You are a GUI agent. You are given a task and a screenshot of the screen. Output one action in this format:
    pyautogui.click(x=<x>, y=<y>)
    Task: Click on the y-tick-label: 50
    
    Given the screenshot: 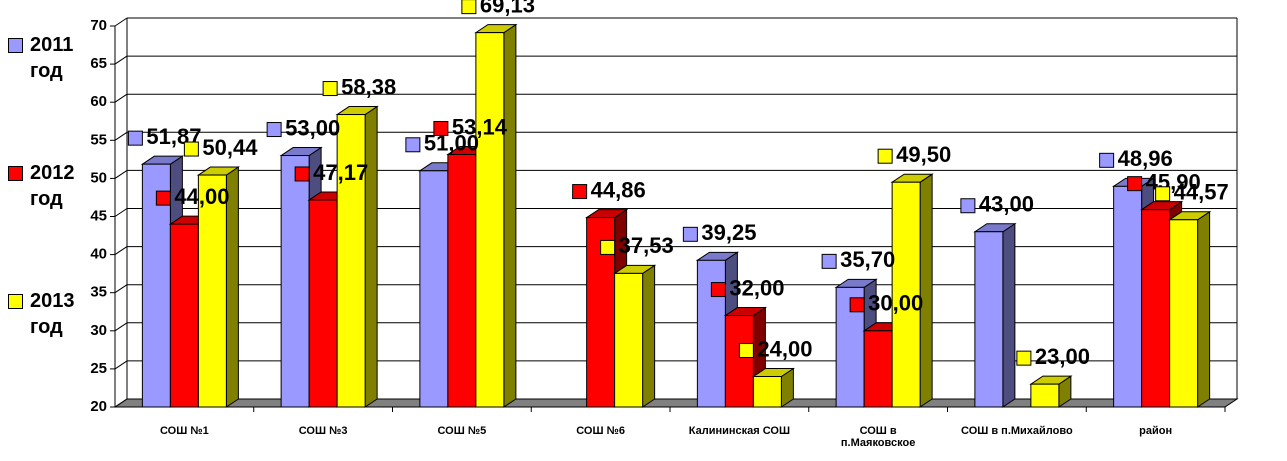 What is the action you would take?
    pyautogui.click(x=98, y=177)
    